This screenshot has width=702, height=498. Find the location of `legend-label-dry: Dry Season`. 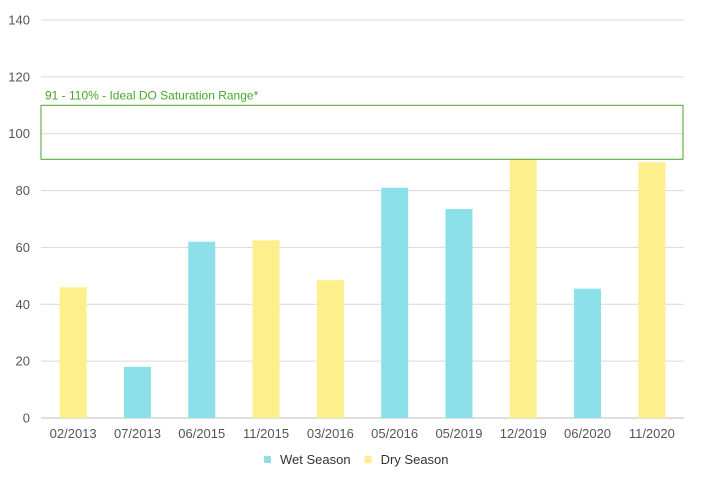

legend-label-dry: Dry Season is located at coordinates (415, 459).